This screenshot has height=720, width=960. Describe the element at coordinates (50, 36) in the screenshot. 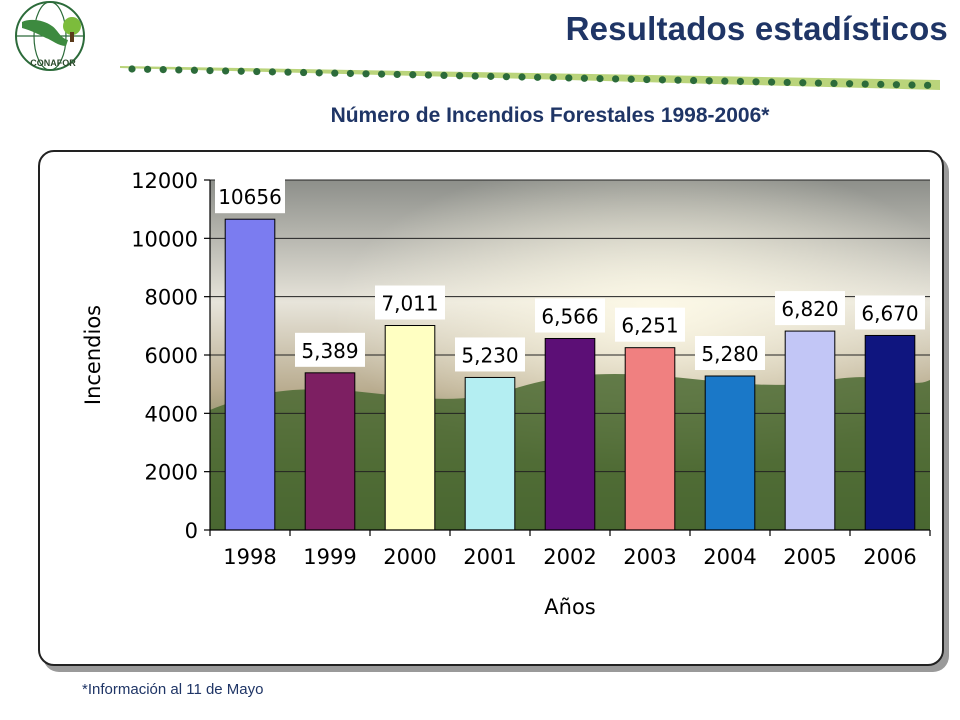

I see `globe-icon` at that location.